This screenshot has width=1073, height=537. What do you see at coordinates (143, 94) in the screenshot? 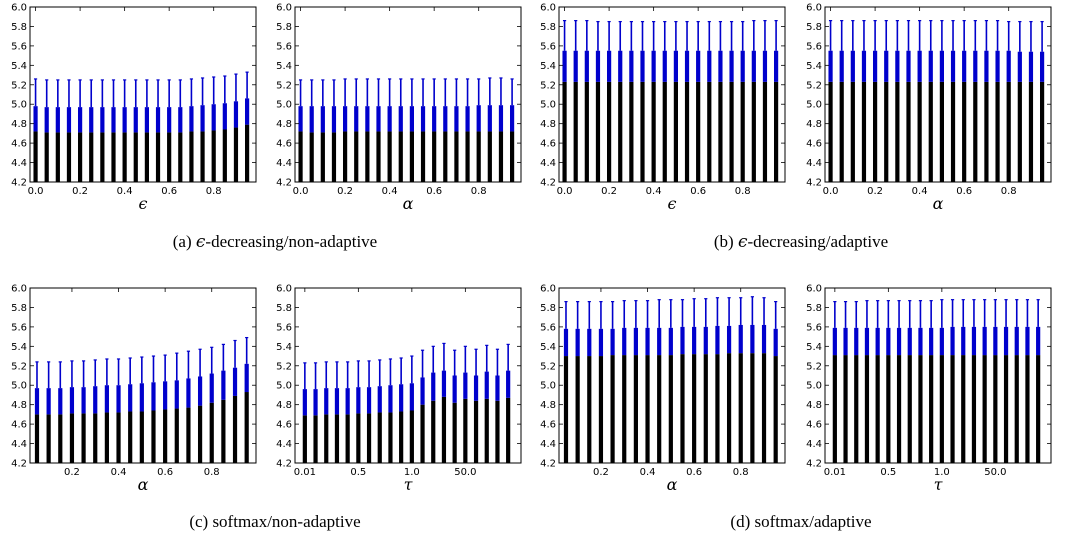
I see `axes-frame` at bounding box center [143, 94].